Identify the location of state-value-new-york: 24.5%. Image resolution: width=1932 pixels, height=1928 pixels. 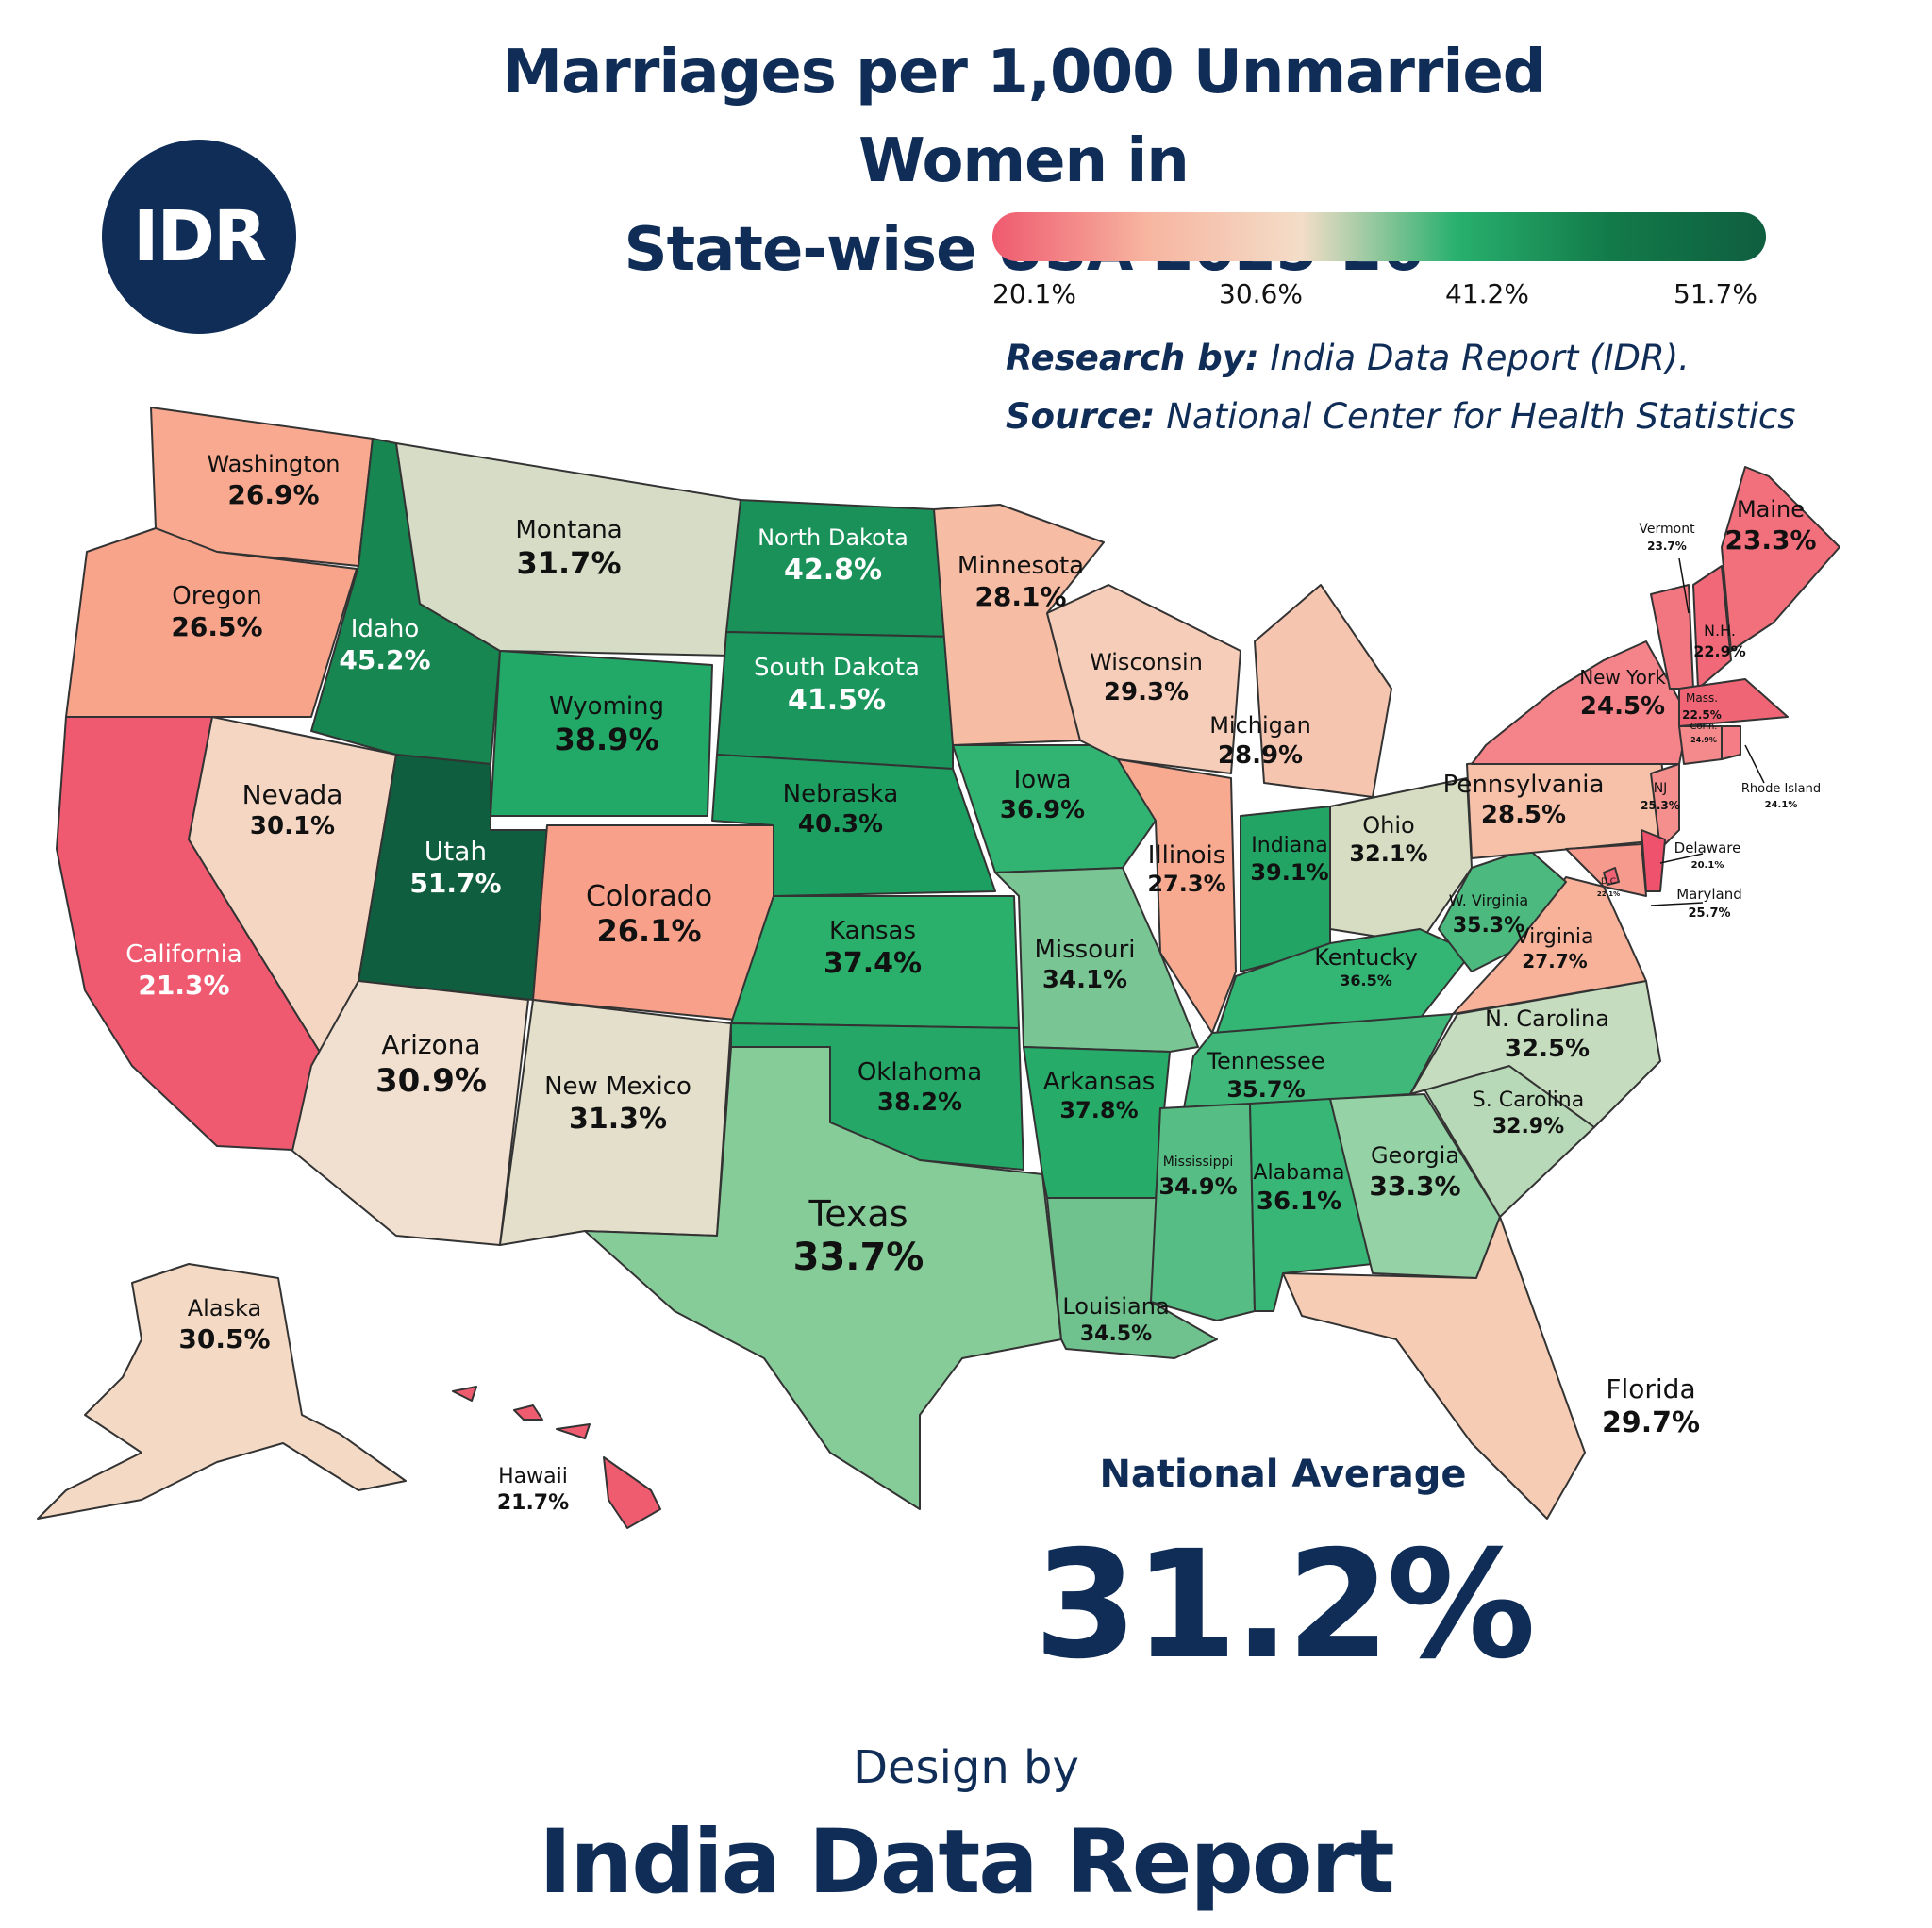
(1623, 706).